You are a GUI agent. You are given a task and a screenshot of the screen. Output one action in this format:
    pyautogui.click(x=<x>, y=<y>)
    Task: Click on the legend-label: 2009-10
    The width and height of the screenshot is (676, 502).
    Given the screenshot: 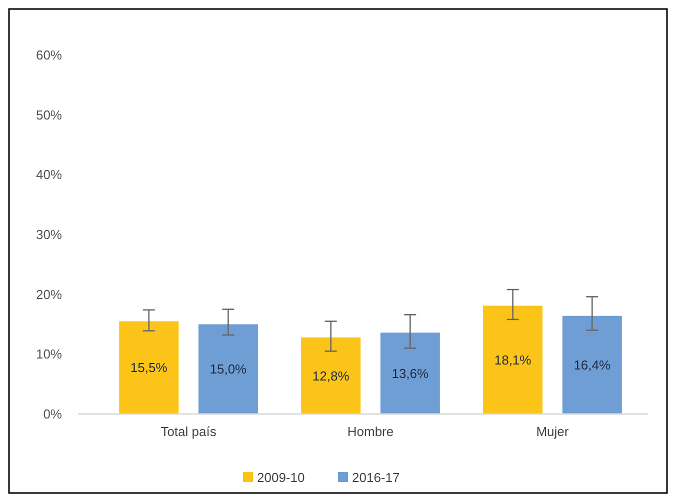 What is the action you would take?
    pyautogui.click(x=281, y=477)
    